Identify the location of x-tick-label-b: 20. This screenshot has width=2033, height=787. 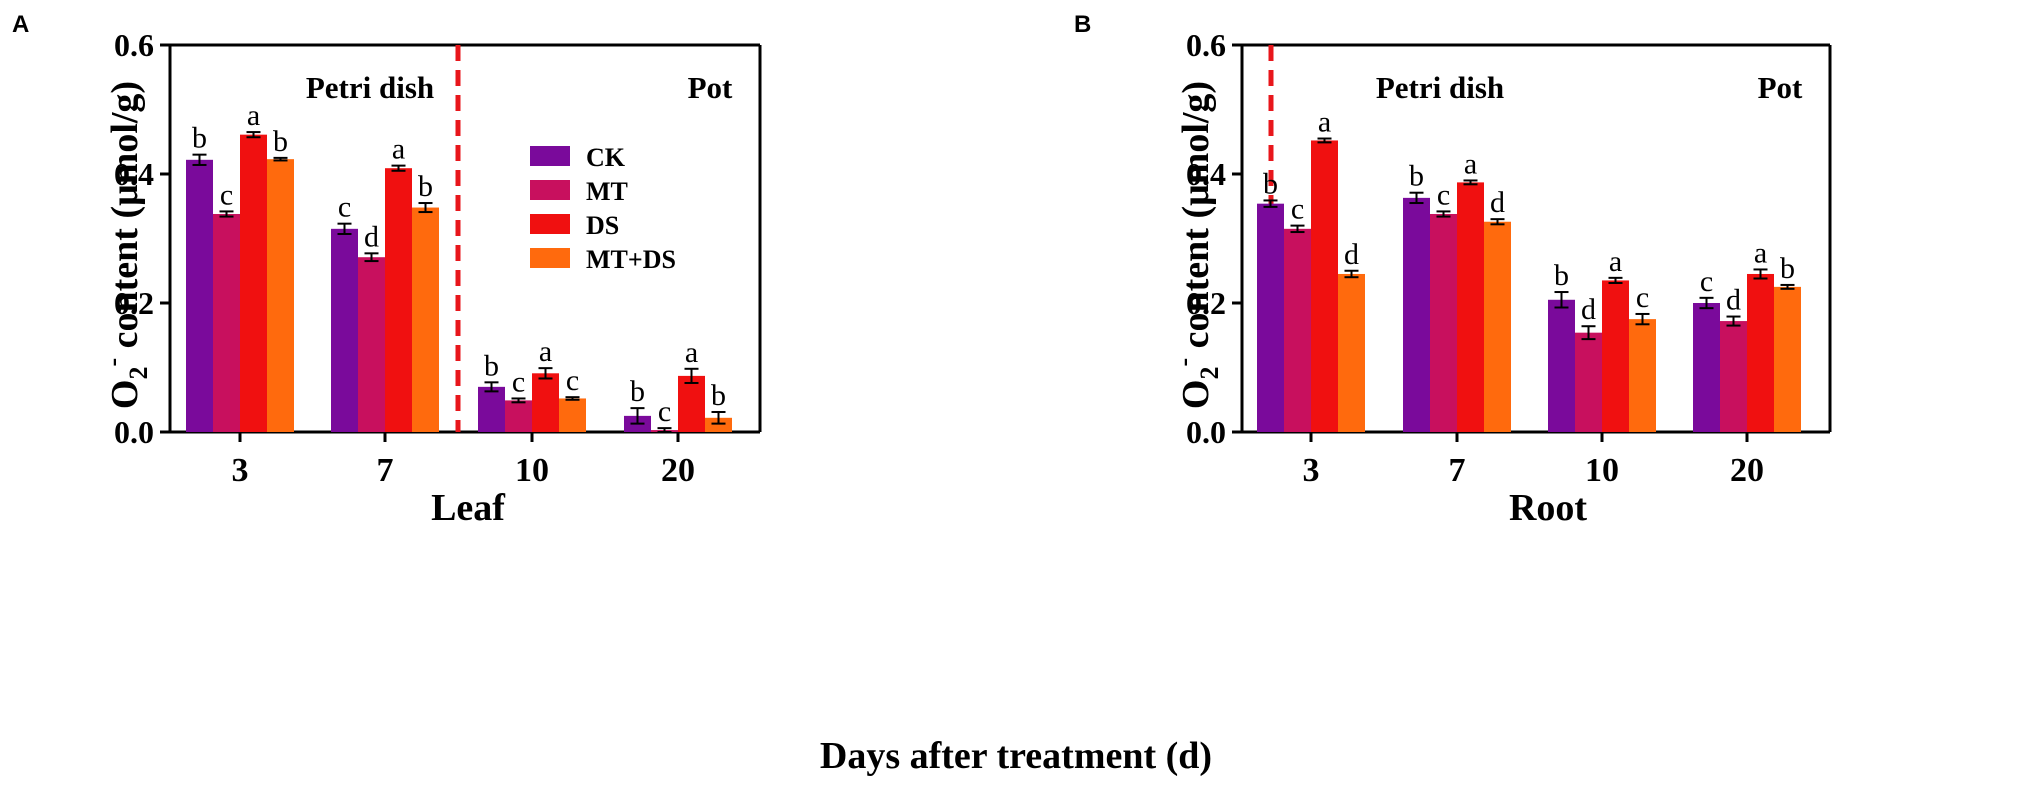
(1747, 470).